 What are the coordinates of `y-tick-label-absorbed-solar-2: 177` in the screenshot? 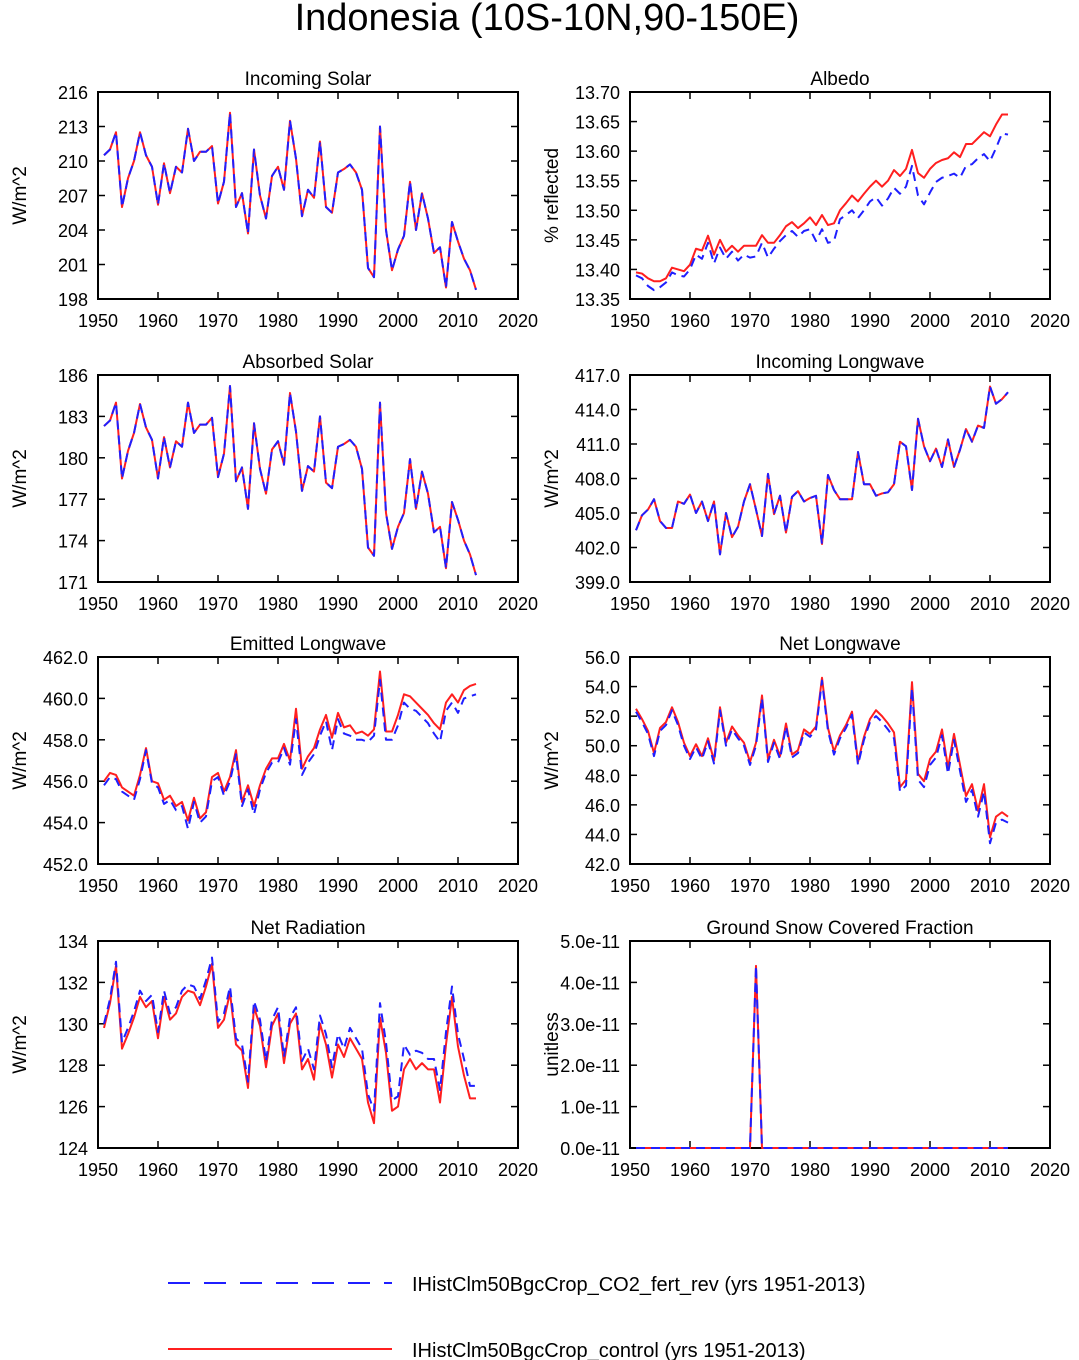 It's located at (73, 500).